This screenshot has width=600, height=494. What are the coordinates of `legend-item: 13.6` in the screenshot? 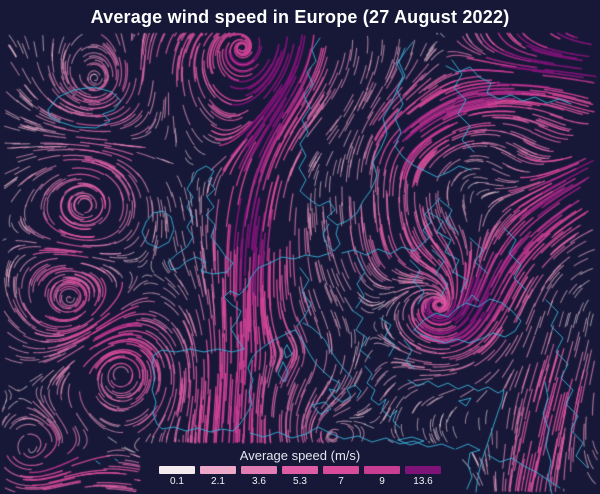 It's located at (423, 476).